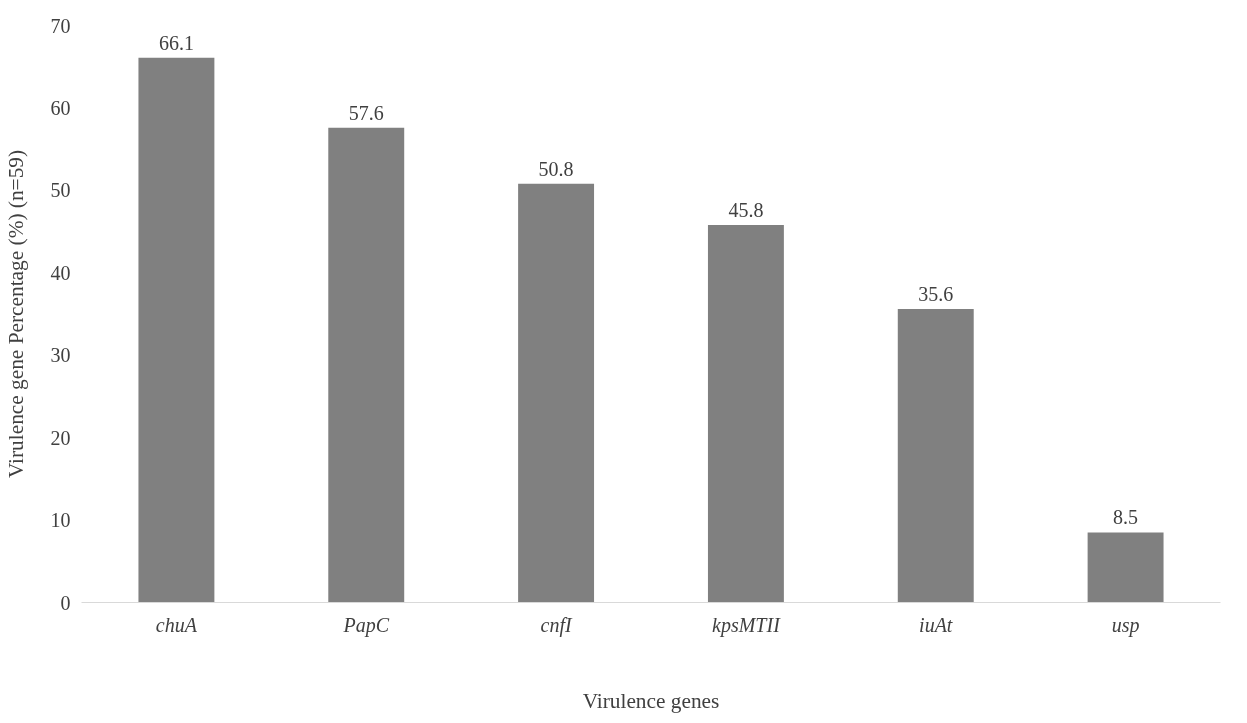  What do you see at coordinates (1126, 517) in the screenshot?
I see `data-label: 8.5` at bounding box center [1126, 517].